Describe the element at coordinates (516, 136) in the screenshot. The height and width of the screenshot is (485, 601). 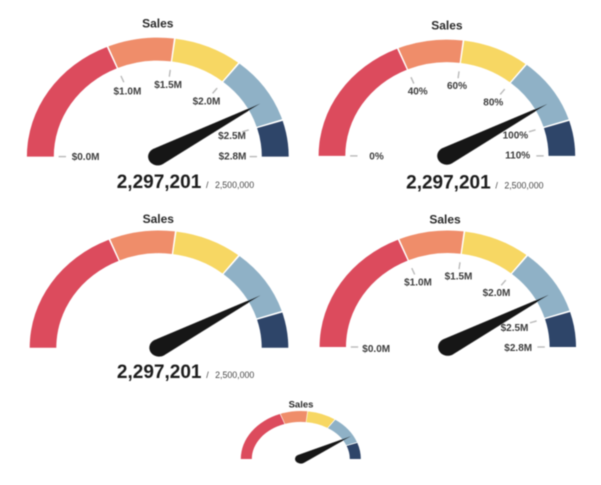
I see `svg-text: 100%` at that location.